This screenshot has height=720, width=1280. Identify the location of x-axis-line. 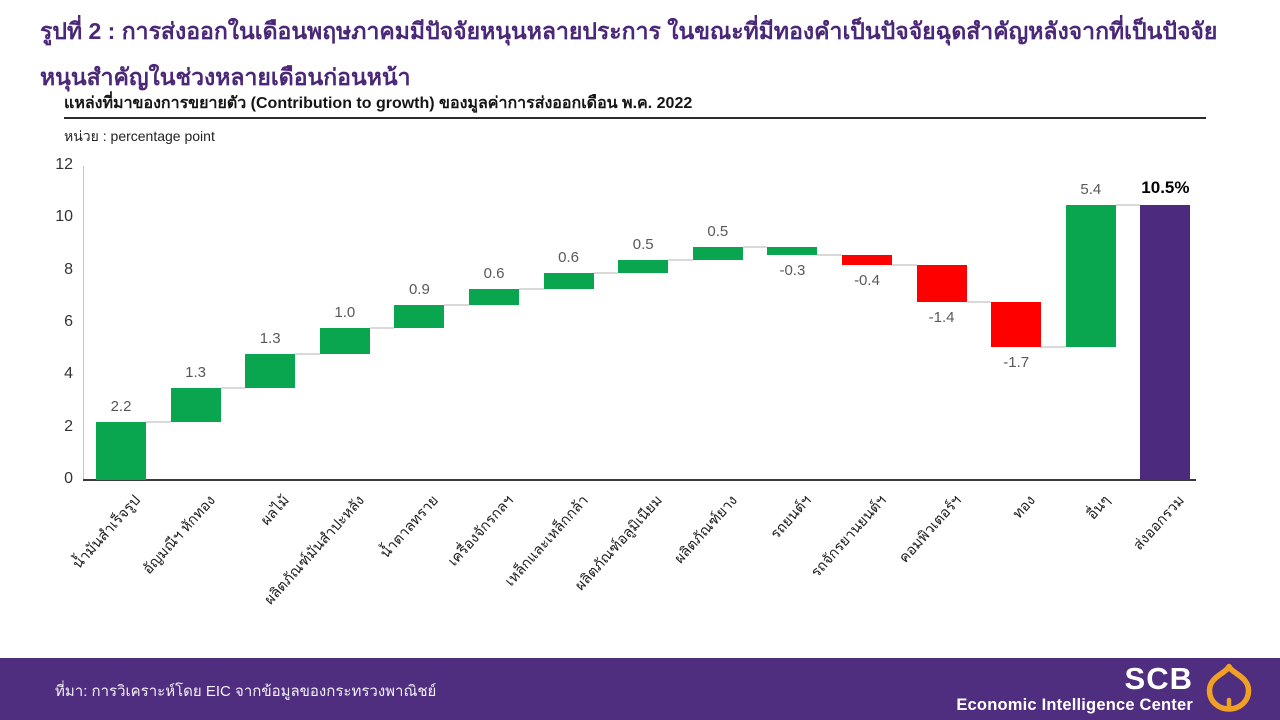
(639, 480).